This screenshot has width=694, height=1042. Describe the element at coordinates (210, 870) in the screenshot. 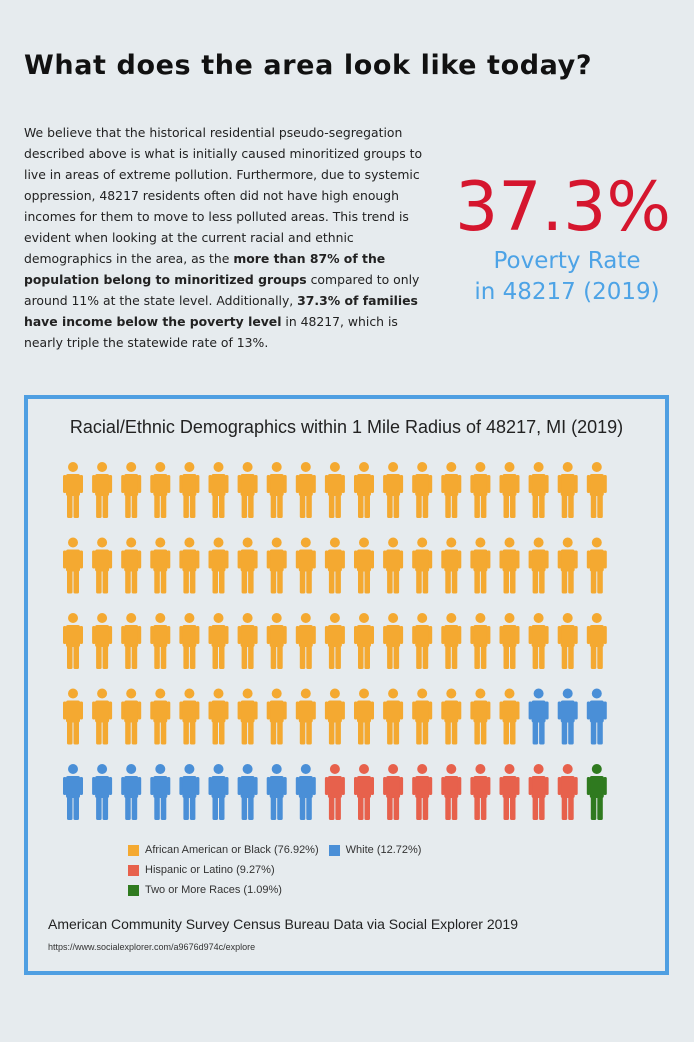

I see `legend-label: Hispanic or Latino (9.27%)` at that location.